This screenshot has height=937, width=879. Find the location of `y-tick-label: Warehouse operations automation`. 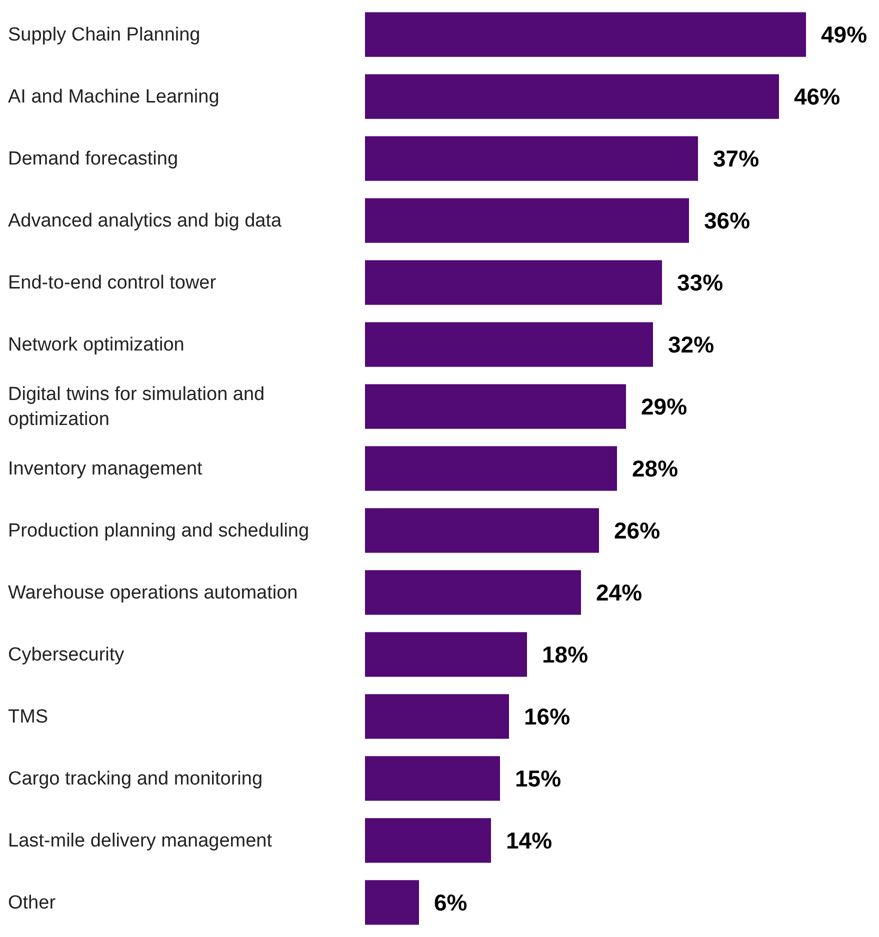

y-tick-label: Warehouse operations automation is located at coordinates (153, 592).